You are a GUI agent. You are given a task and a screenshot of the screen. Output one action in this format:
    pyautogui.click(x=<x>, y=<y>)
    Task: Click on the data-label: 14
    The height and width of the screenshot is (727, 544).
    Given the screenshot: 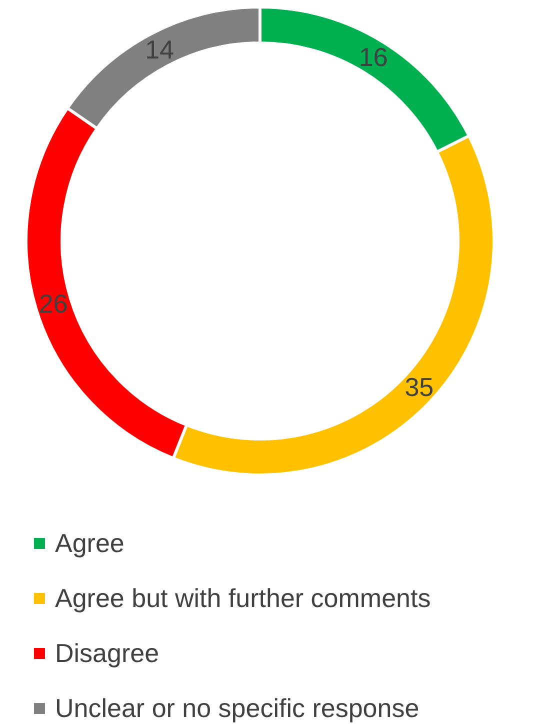 What is the action you would take?
    pyautogui.click(x=159, y=49)
    